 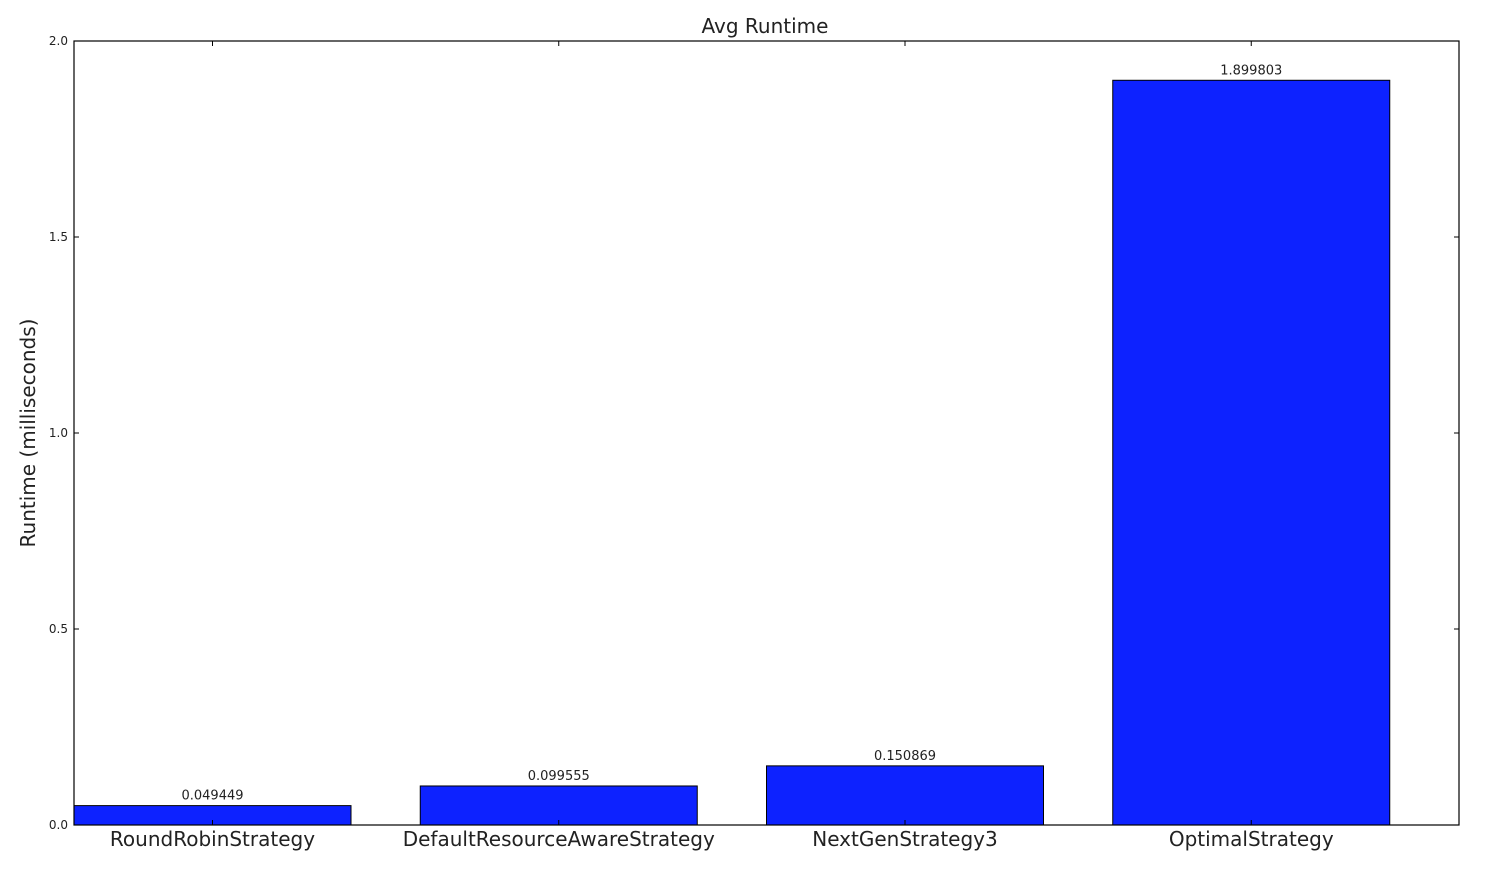 I want to click on y-axis-label: Runtime (milliseconds), so click(x=28, y=433).